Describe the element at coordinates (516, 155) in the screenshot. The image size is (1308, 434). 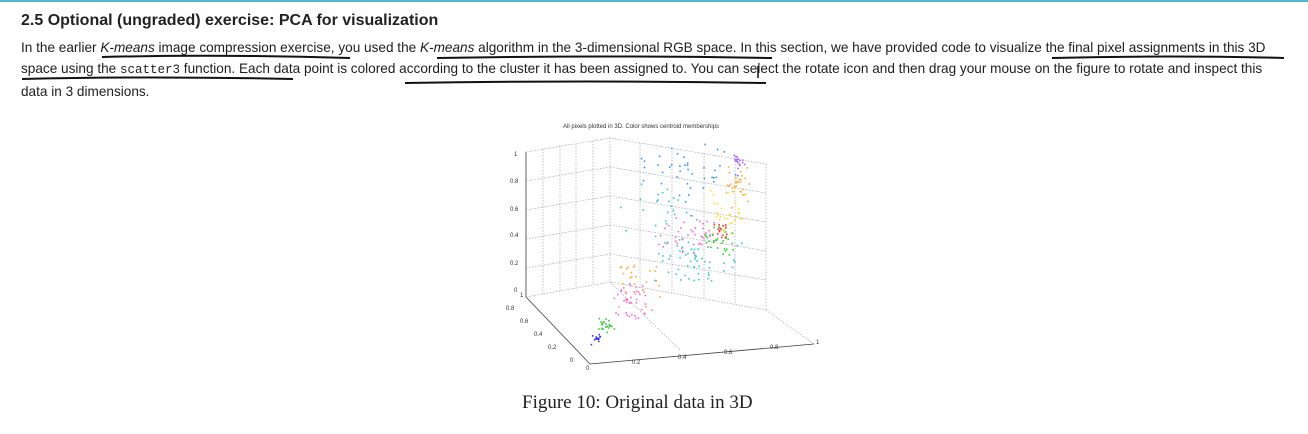
I see `z-tick-label: 1` at that location.